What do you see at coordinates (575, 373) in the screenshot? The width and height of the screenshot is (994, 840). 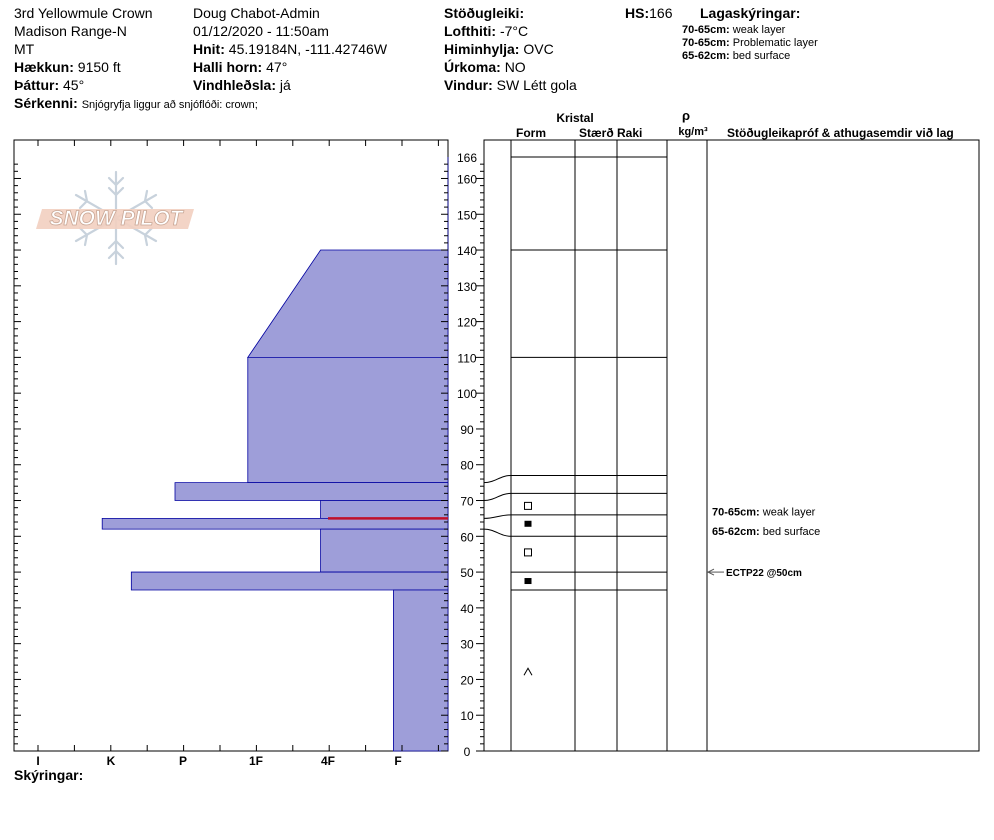 I see `layer-rows` at bounding box center [575, 373].